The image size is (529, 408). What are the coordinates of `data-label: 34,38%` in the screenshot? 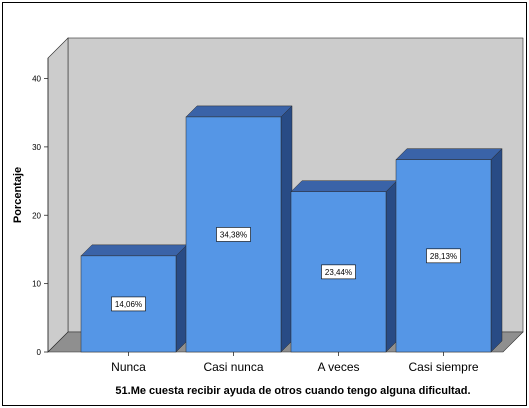 It's located at (233, 234).